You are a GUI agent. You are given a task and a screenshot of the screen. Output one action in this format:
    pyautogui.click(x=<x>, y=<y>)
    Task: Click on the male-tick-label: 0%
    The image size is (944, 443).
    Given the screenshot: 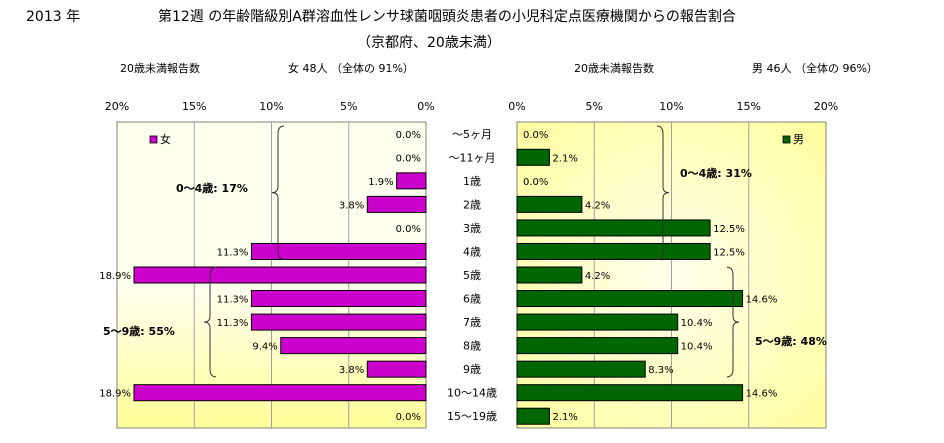 What is the action you would take?
    pyautogui.click(x=516, y=106)
    